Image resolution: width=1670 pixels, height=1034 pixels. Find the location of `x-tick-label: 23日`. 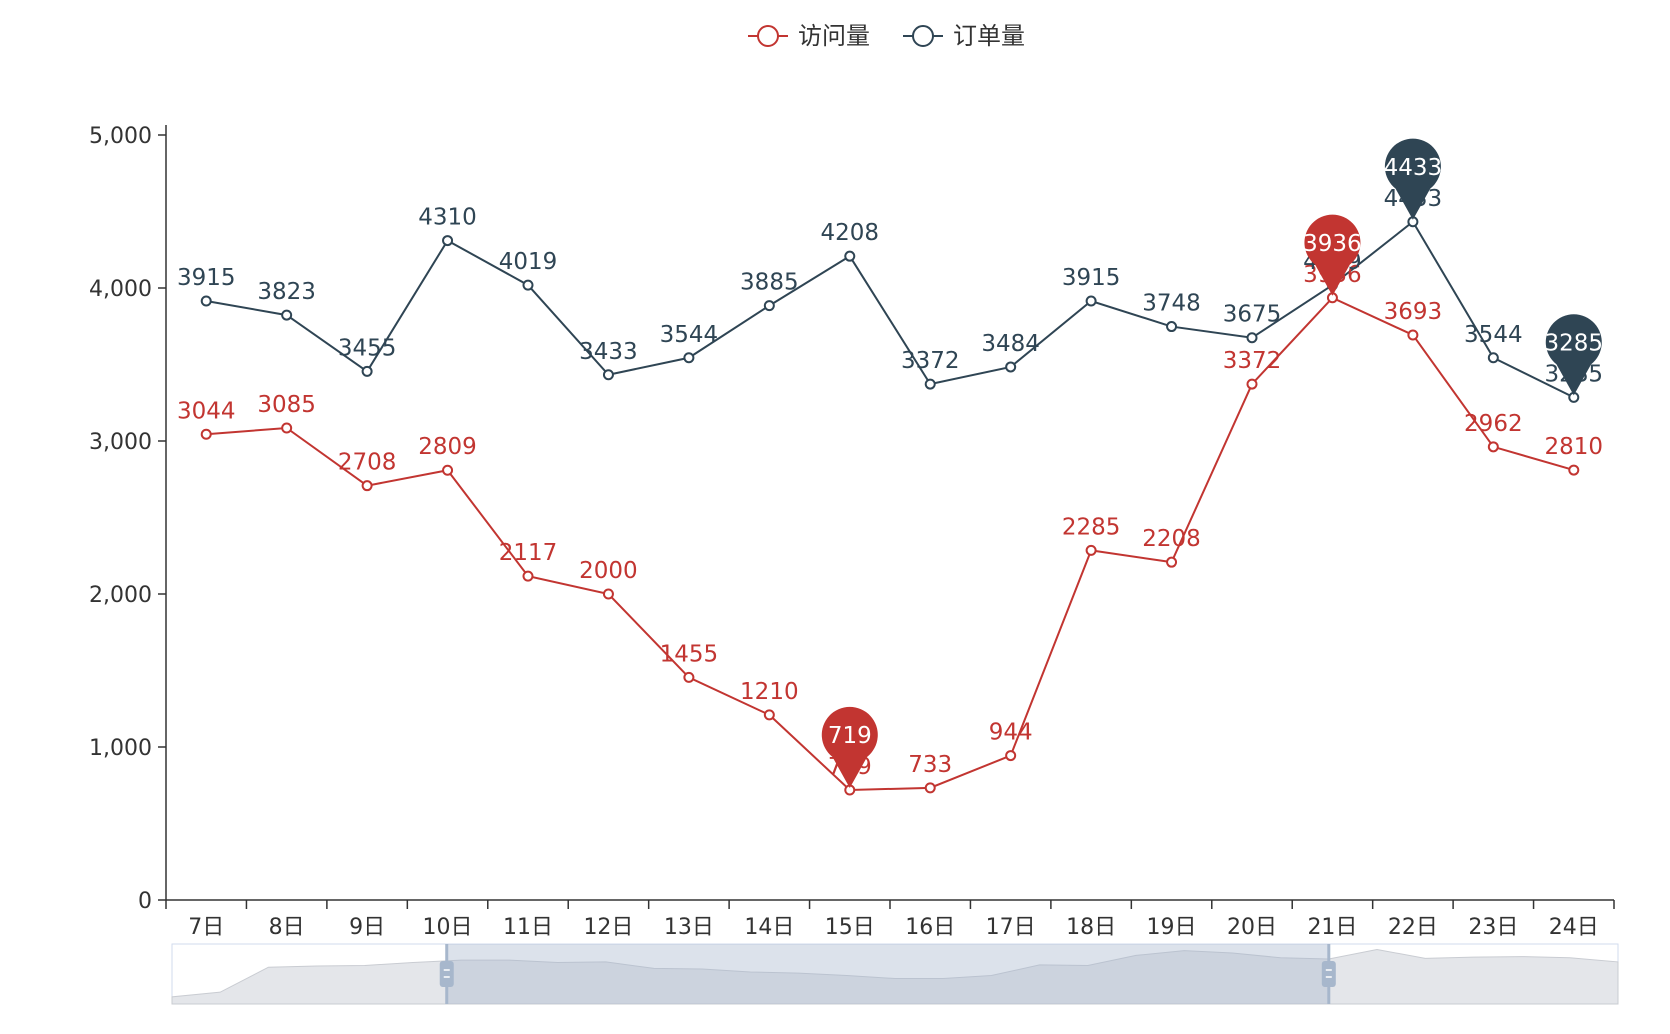

x-tick-label: 23日 is located at coordinates (1493, 927).